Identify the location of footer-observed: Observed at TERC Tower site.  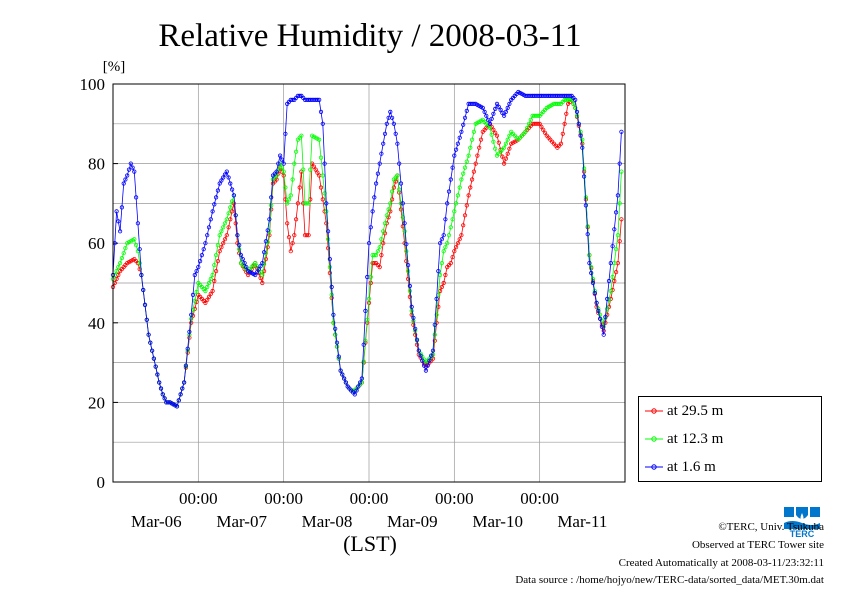
(757, 545).